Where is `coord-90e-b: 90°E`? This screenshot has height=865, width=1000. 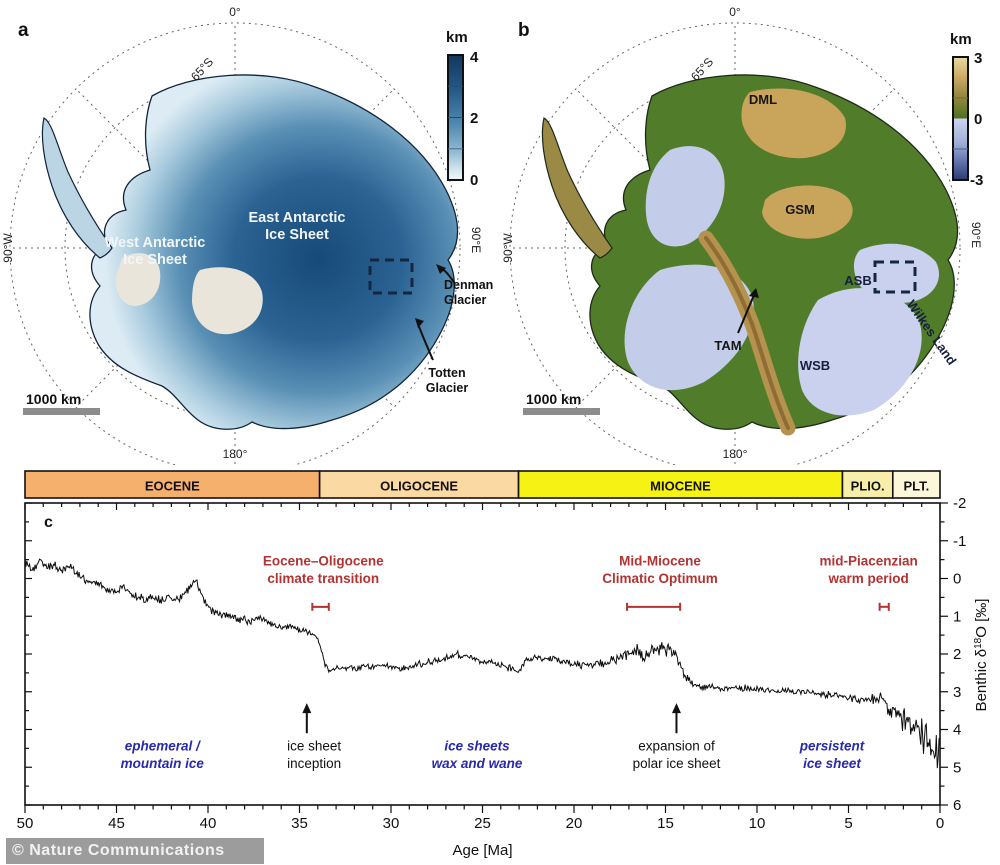 coord-90e-b: 90°E is located at coordinates (976, 235).